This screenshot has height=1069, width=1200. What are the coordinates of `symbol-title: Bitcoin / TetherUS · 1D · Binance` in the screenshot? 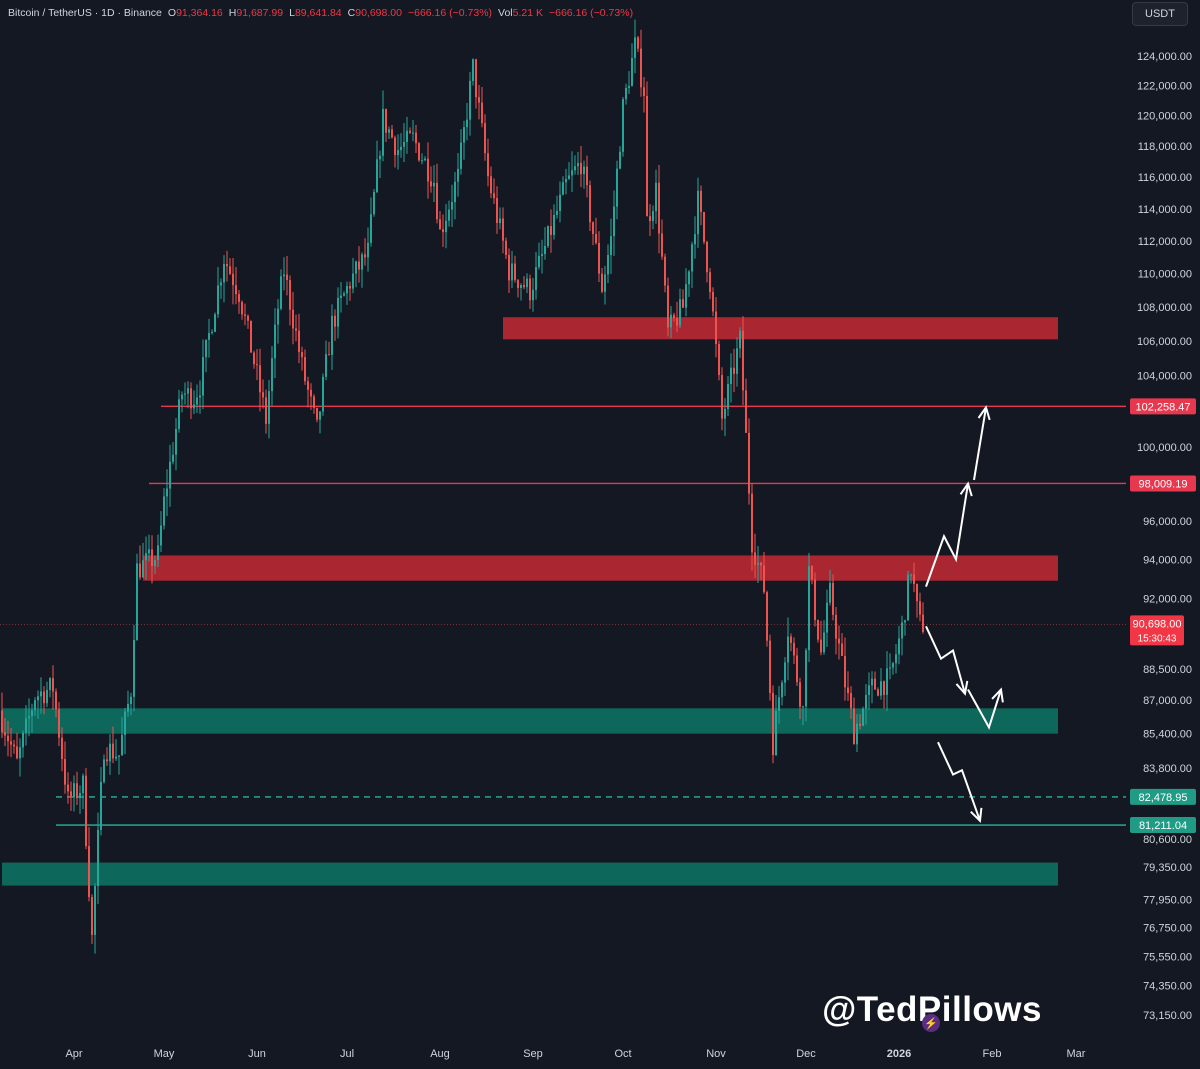 It's located at (85, 13).